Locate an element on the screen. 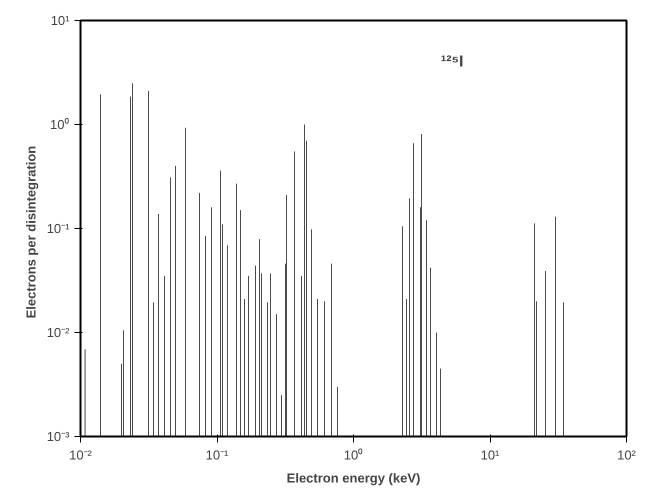 This screenshot has height=496, width=651. annotation: ¹²⁵I is located at coordinates (452, 61).